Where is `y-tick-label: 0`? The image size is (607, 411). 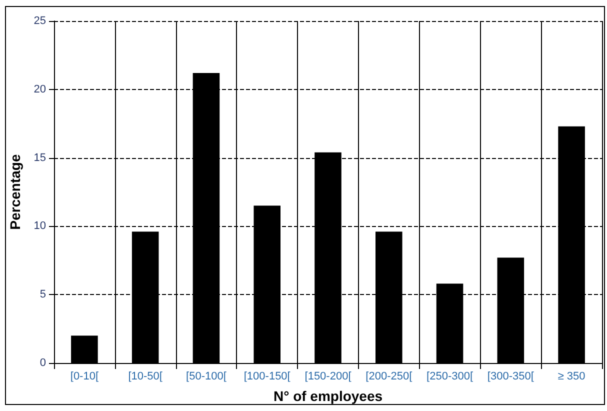
y-tick-label: 0 is located at coordinates (43, 363).